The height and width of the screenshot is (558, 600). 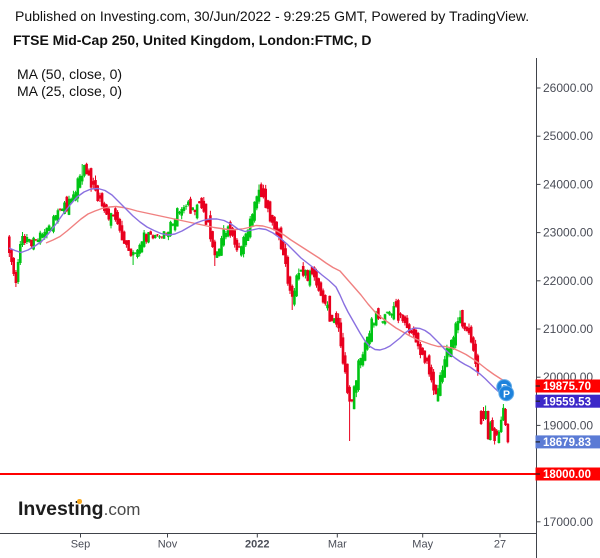 I want to click on svg-text: 24000.00, so click(x=568, y=184).